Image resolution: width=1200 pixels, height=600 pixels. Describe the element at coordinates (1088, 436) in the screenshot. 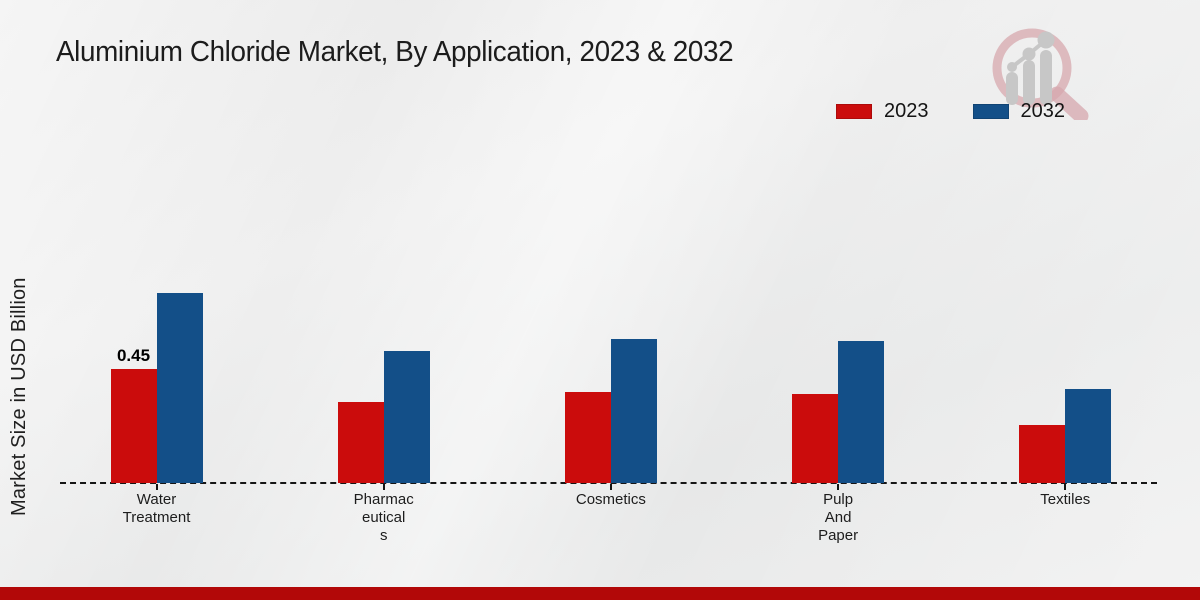

I see `bar-2032-textiles` at that location.